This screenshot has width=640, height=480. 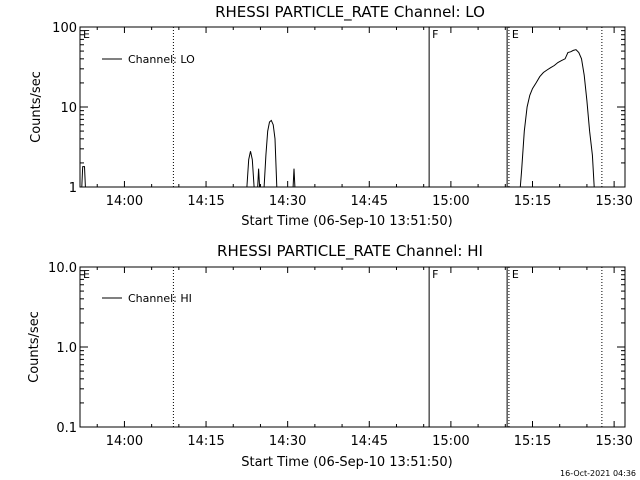 What do you see at coordinates (350, 251) in the screenshot?
I see `chart-title: RHESSI PARTICLE_RATE Channel: HI` at bounding box center [350, 251].